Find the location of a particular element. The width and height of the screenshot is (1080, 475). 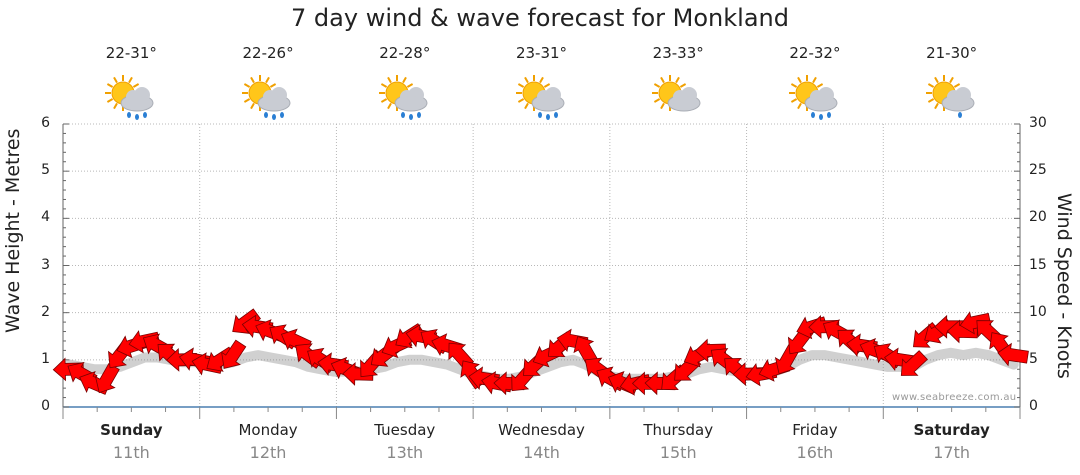

day-label: Friday is located at coordinates (815, 430).